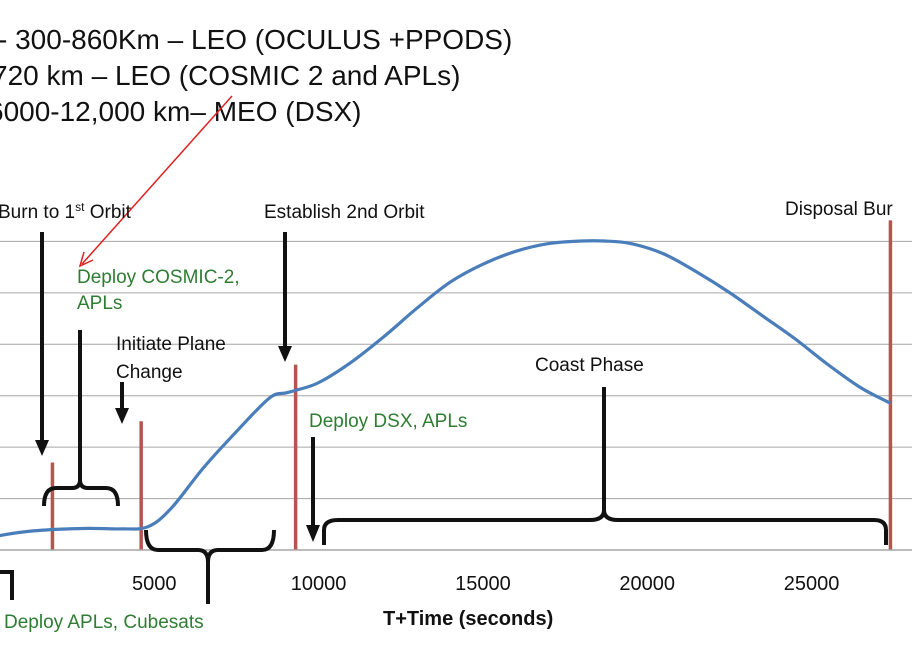 This screenshot has height=652, width=912. Describe the element at coordinates (285, 354) in the screenshot. I see `arrowhead-establish` at that location.